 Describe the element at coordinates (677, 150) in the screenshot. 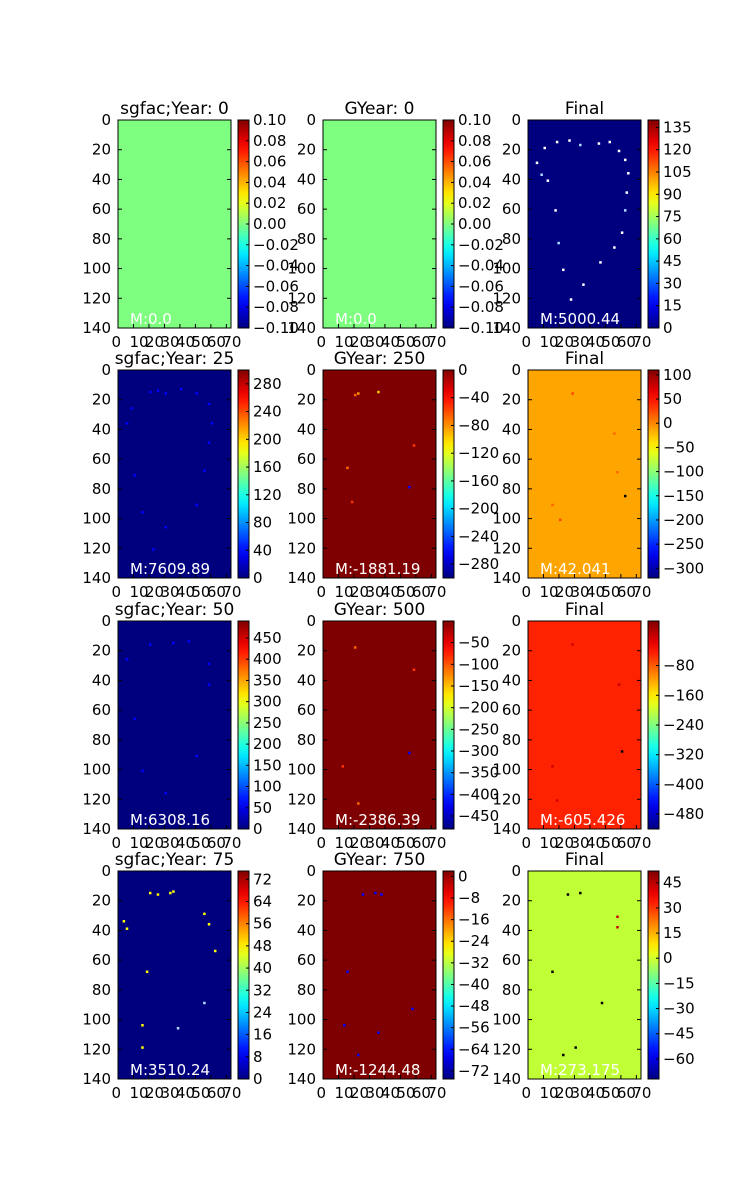

I see `colorbar-tick-label: 120` at that location.